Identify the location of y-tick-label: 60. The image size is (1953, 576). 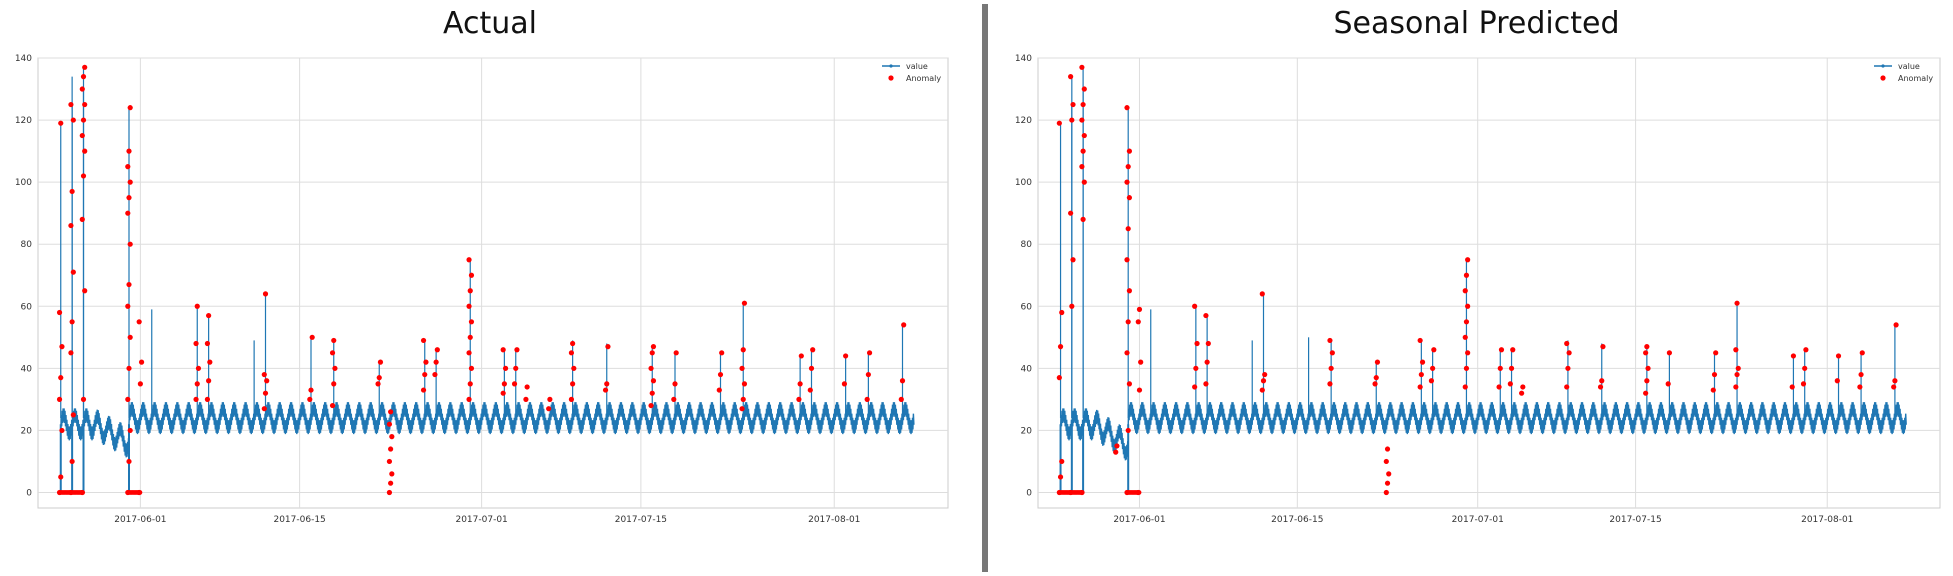
(1027, 307).